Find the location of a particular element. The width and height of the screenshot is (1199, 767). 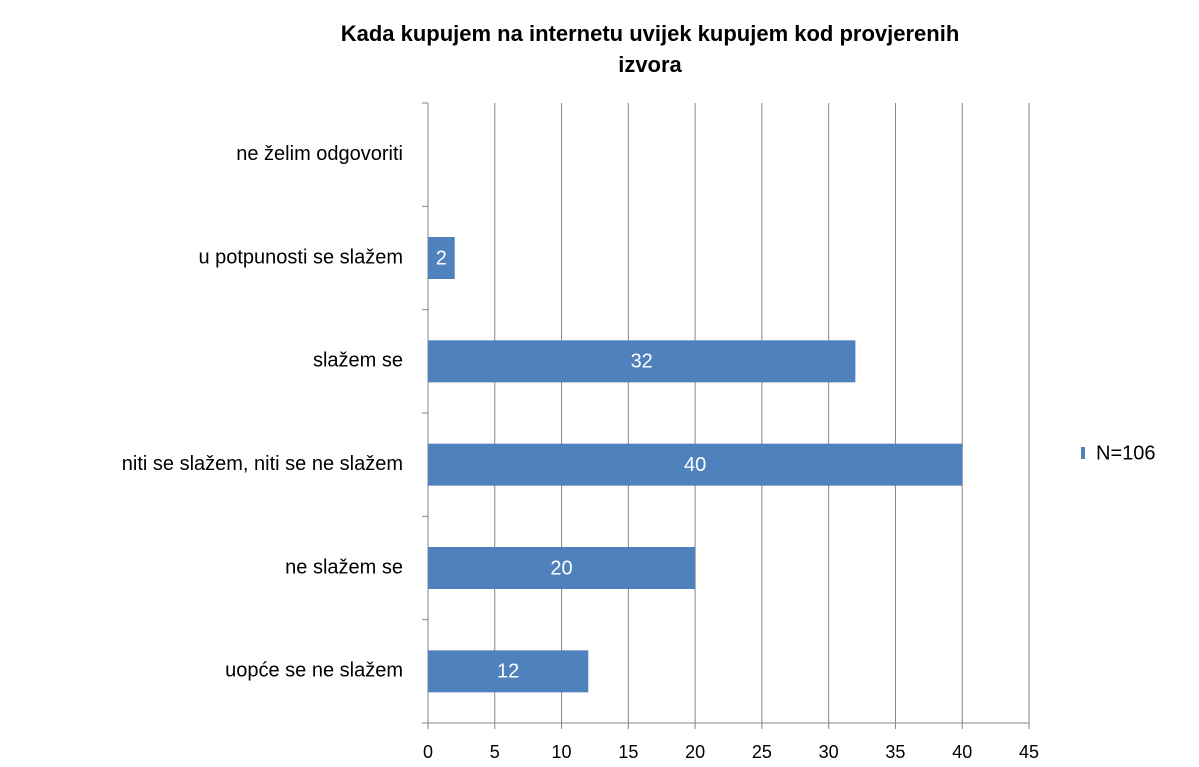

data-label: 12 is located at coordinates (508, 672).